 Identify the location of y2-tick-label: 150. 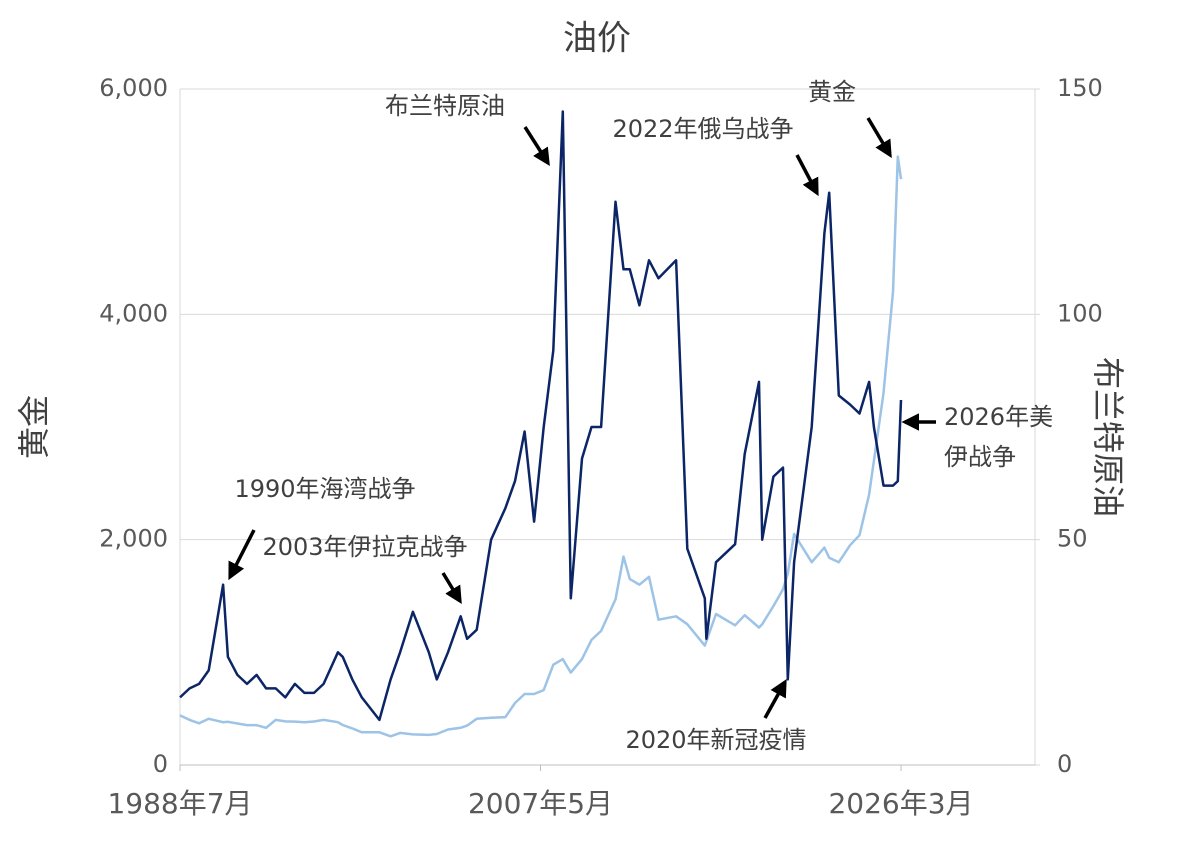
(1080, 88).